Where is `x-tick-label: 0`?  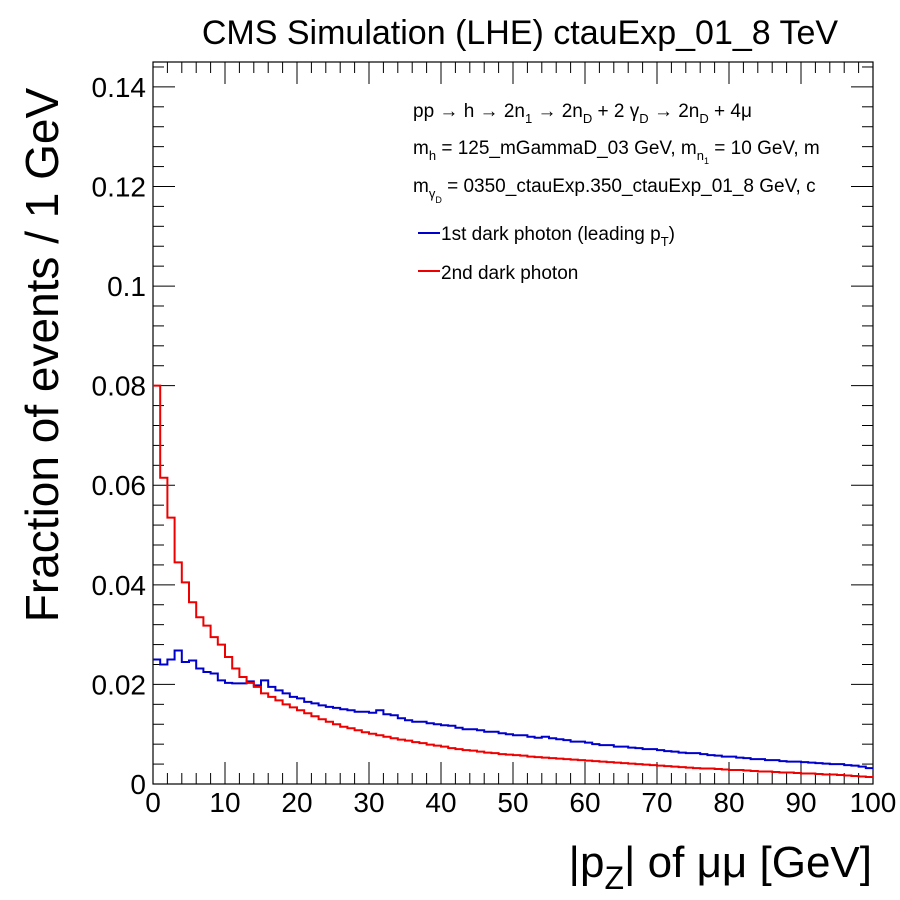 x-tick-label: 0 is located at coordinates (153, 802).